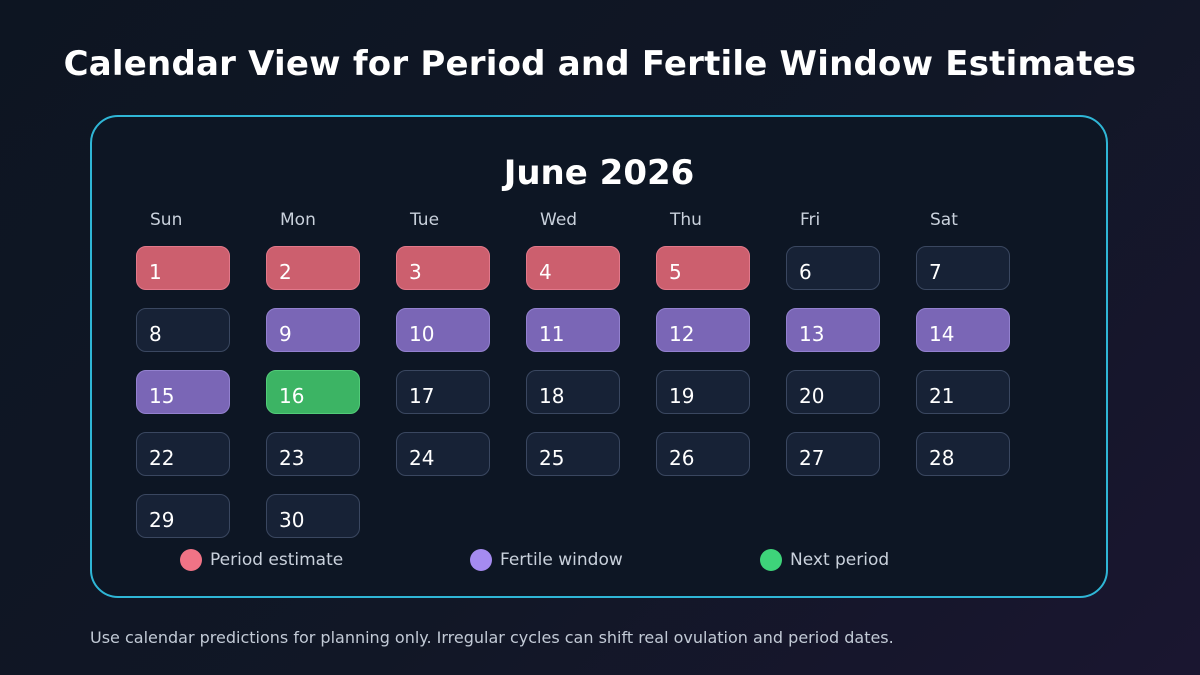 The height and width of the screenshot is (675, 1200). Describe the element at coordinates (833, 330) in the screenshot. I see `calendar-day-13: 13` at that location.